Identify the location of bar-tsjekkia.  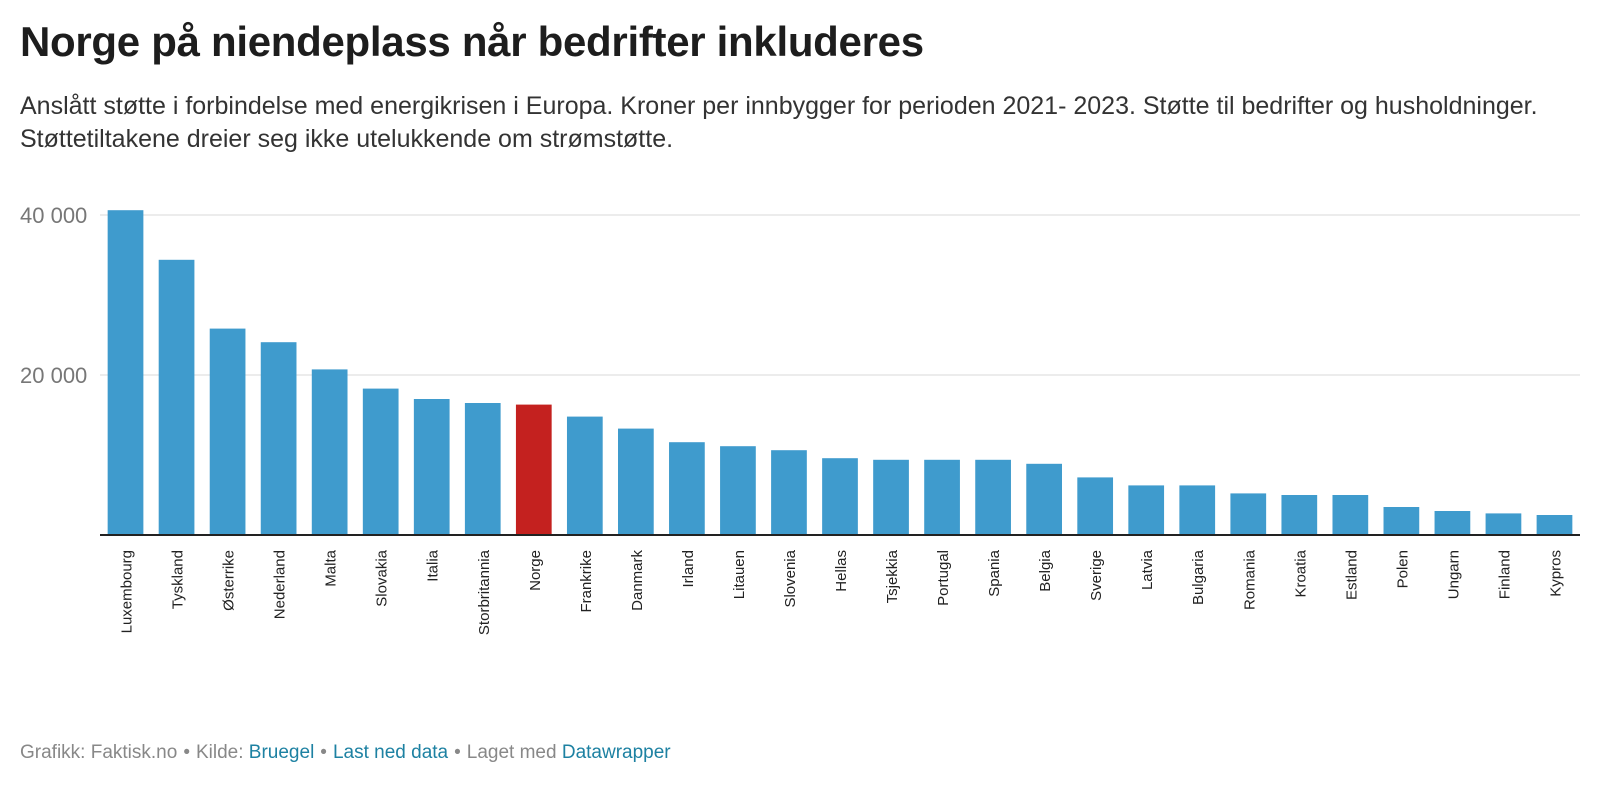
(891, 497).